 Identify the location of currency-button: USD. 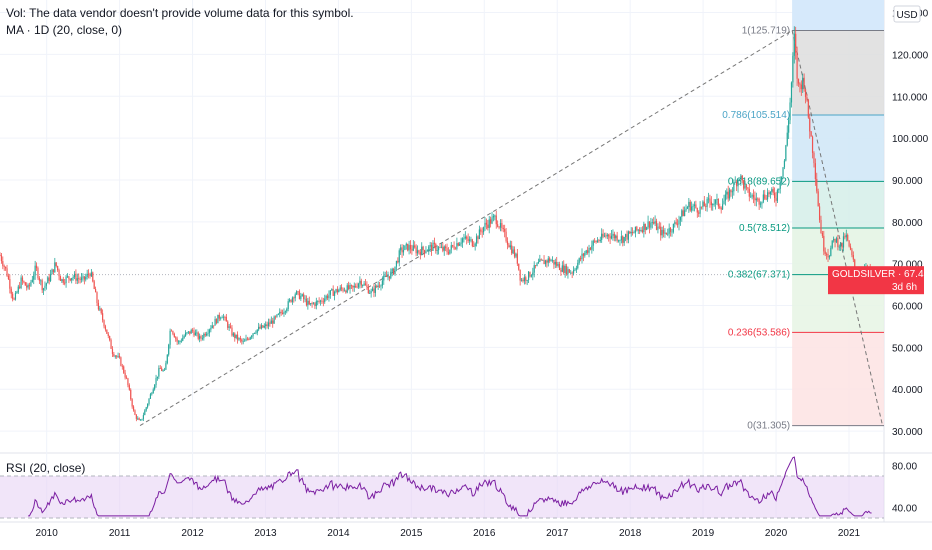
(907, 14).